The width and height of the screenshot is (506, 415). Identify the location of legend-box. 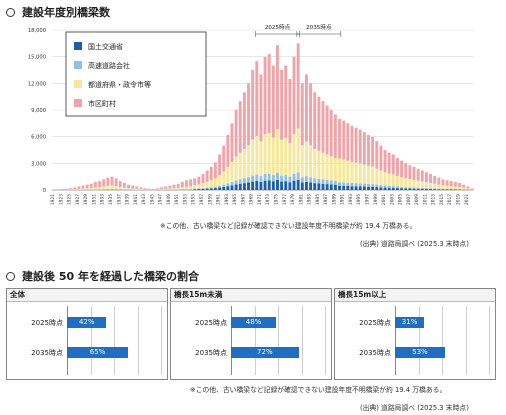
(136, 74).